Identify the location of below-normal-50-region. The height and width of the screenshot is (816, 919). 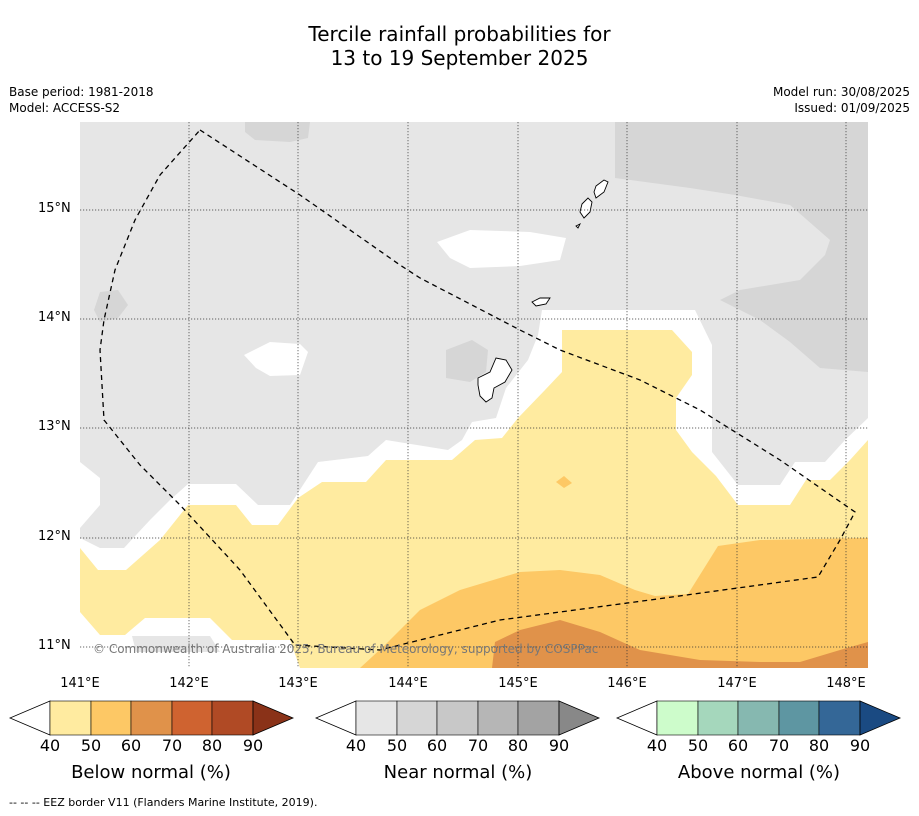
(614, 603).